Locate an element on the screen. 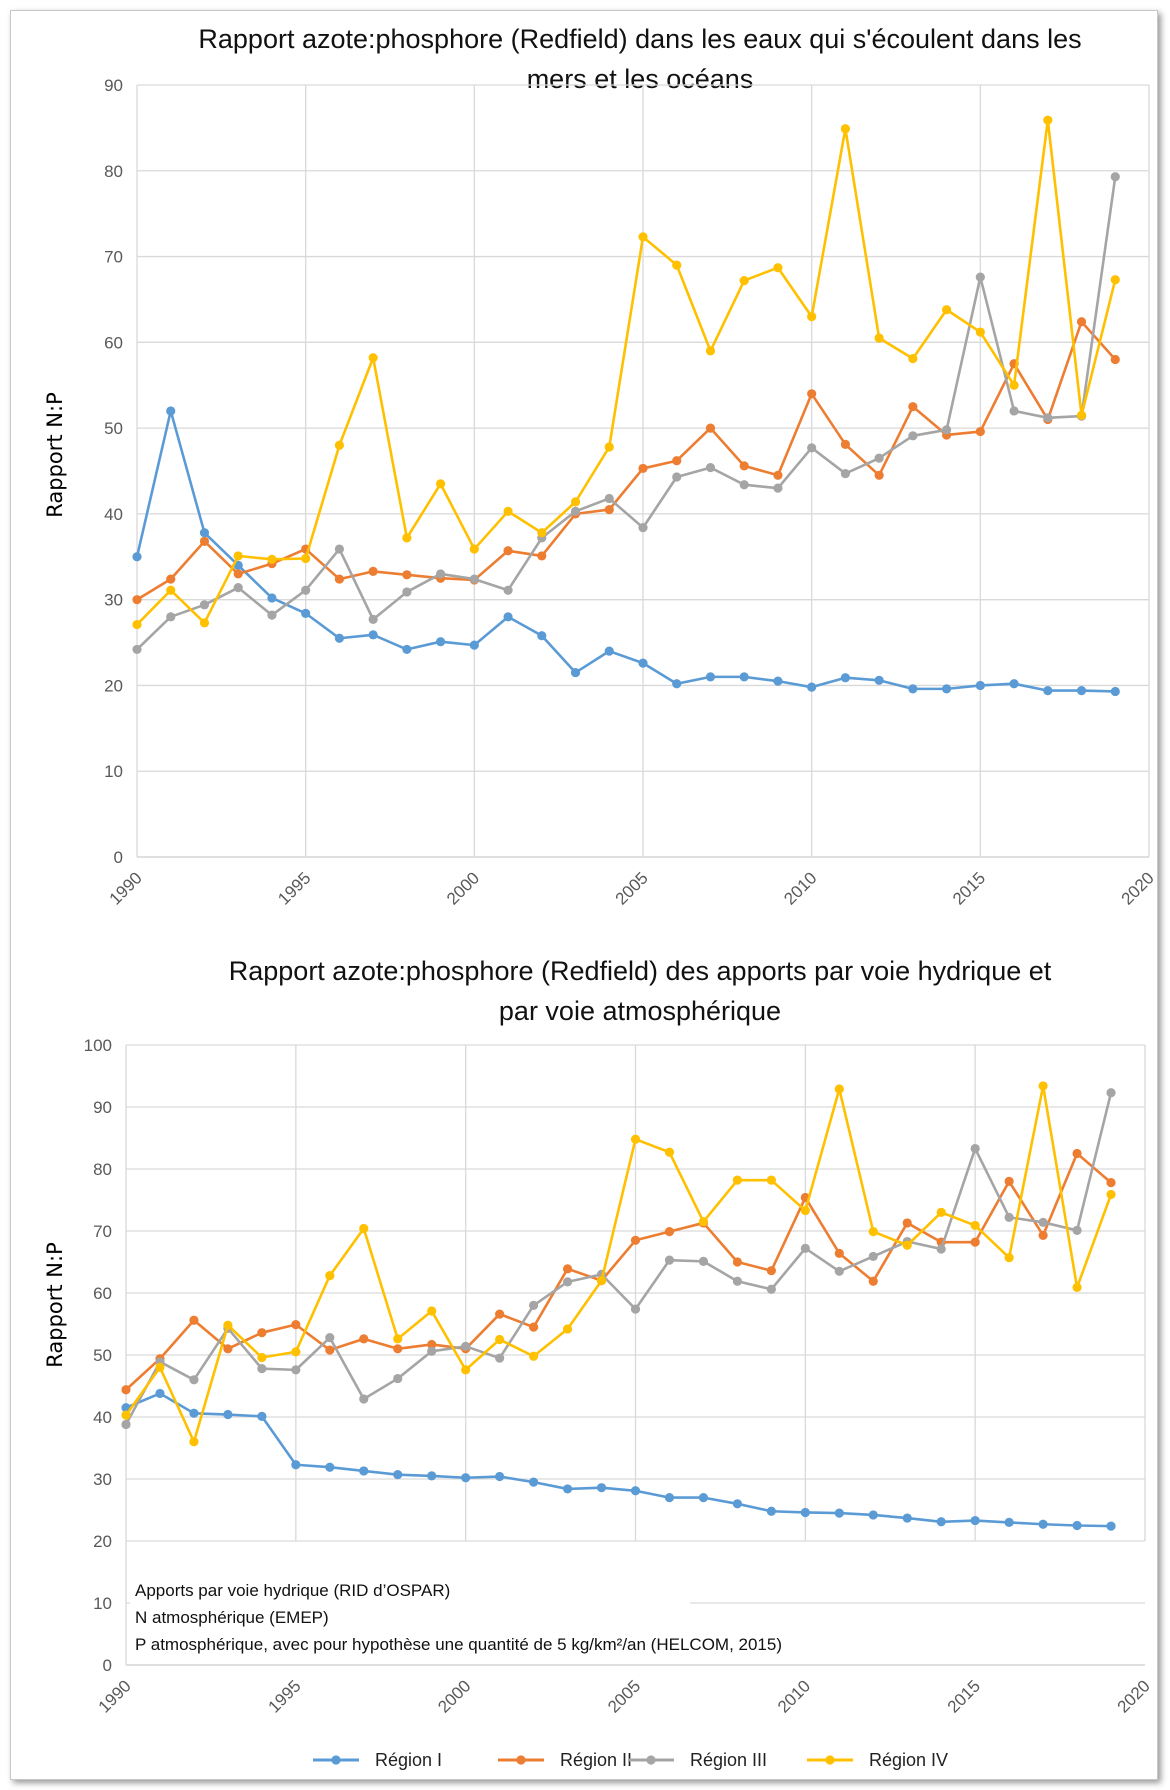  x-tick-label: 2015 is located at coordinates (969, 888).